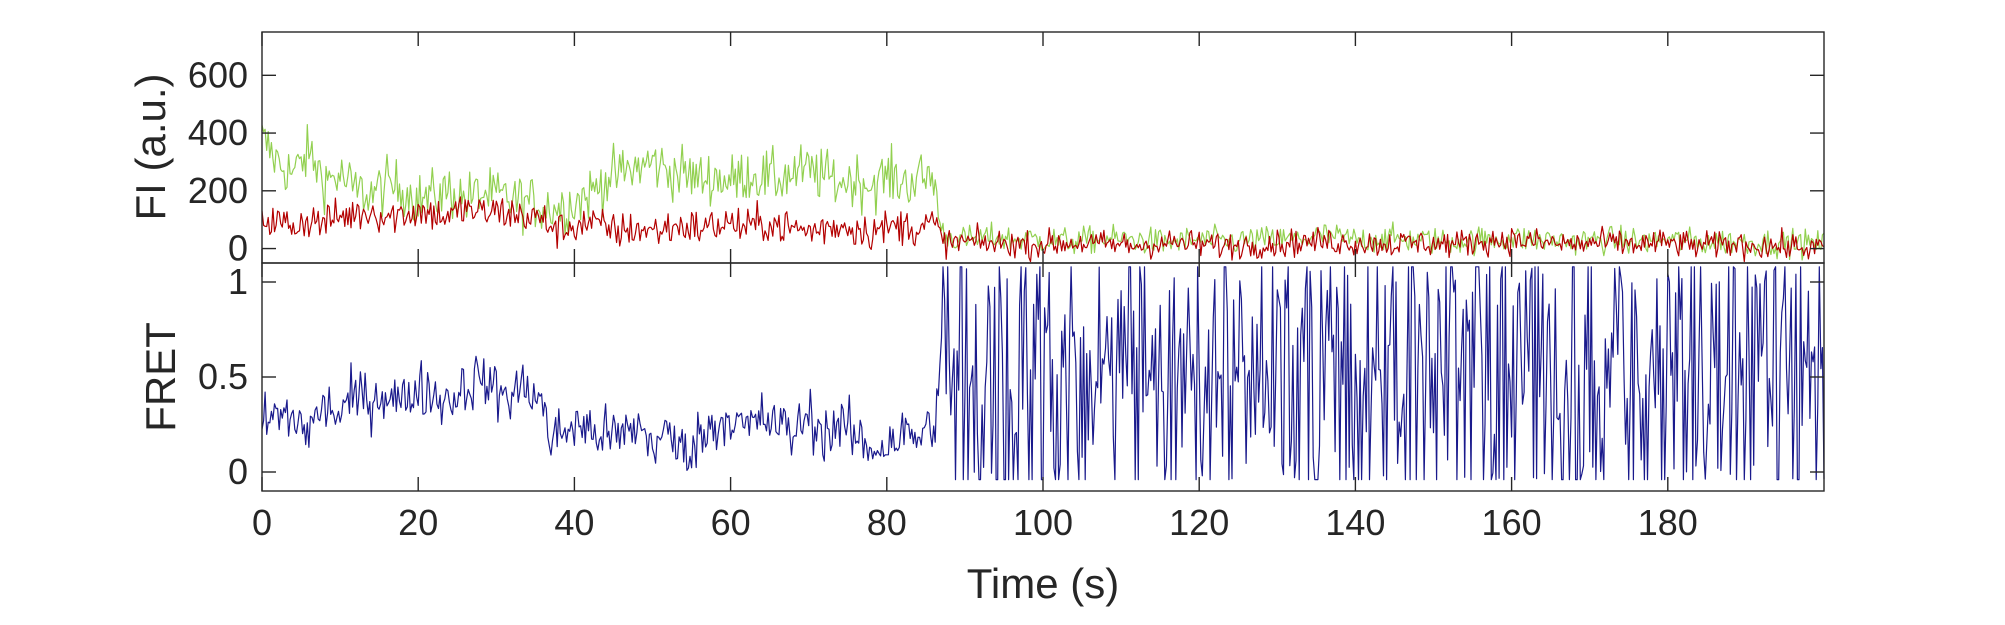 The image size is (2005, 625). I want to click on time-x-tick-label: 160, so click(1512, 522).